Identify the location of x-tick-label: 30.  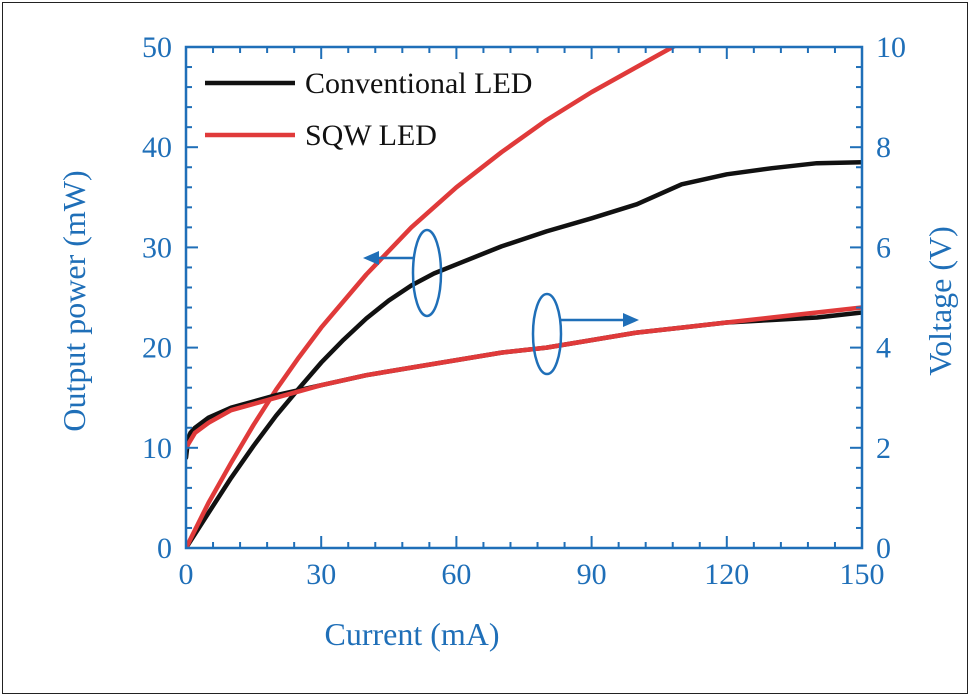
(321, 574).